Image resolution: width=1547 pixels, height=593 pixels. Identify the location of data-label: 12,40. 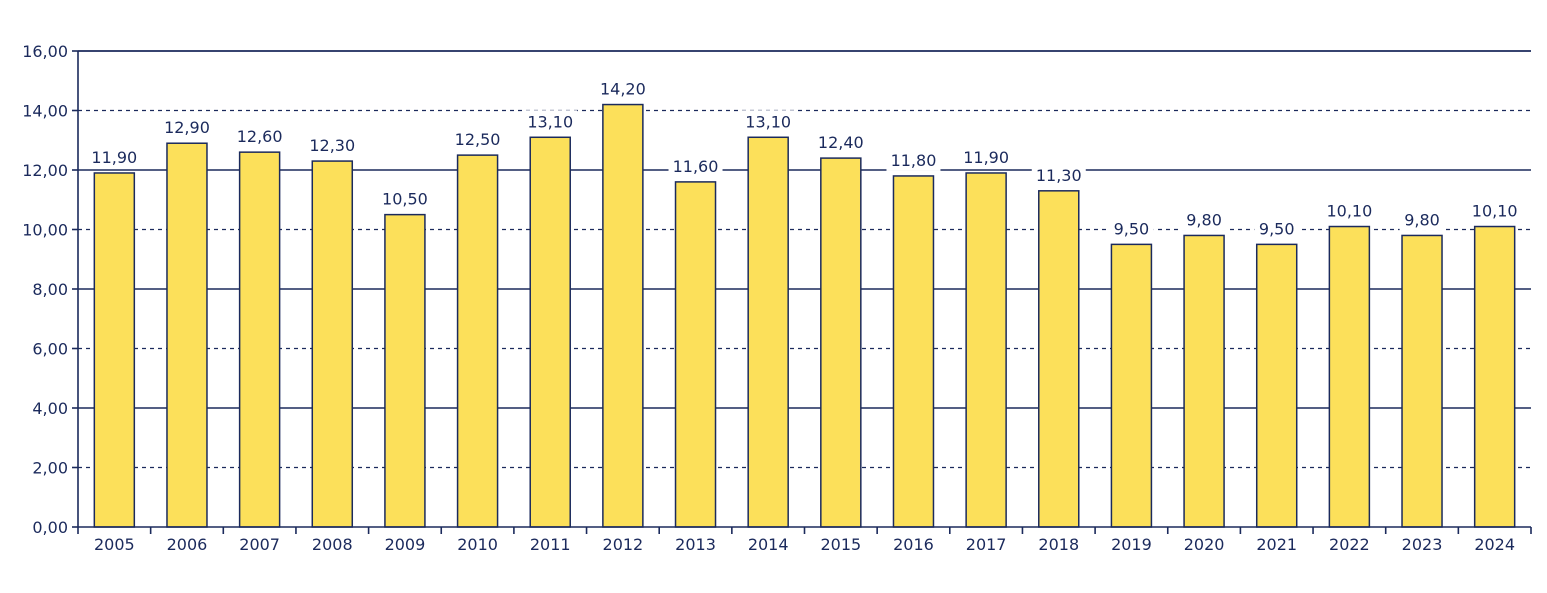
(841, 142).